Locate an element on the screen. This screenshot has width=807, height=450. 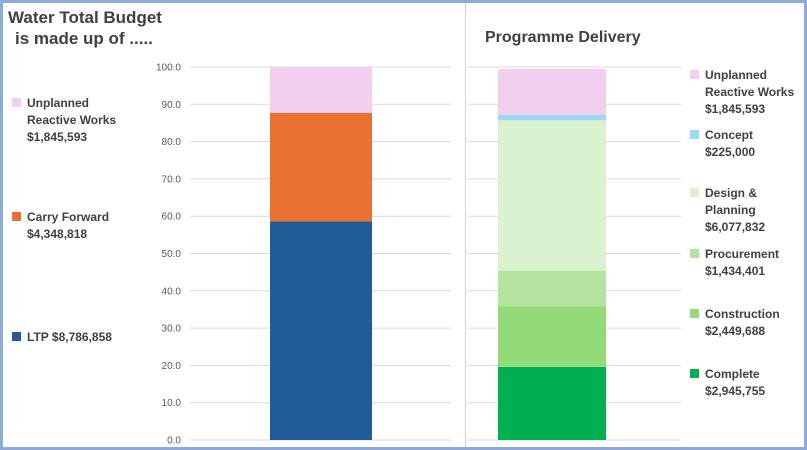
legend-label-line: $6,077,832 is located at coordinates (735, 227).